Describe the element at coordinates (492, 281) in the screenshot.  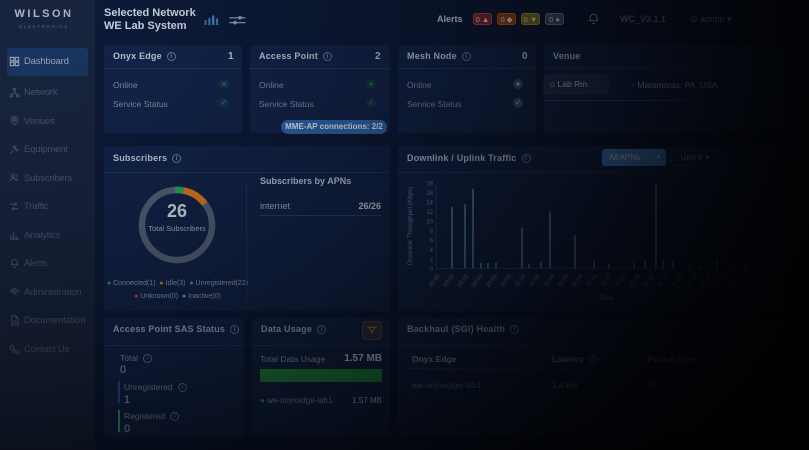
I see `svg-text: 10:56` at that location.